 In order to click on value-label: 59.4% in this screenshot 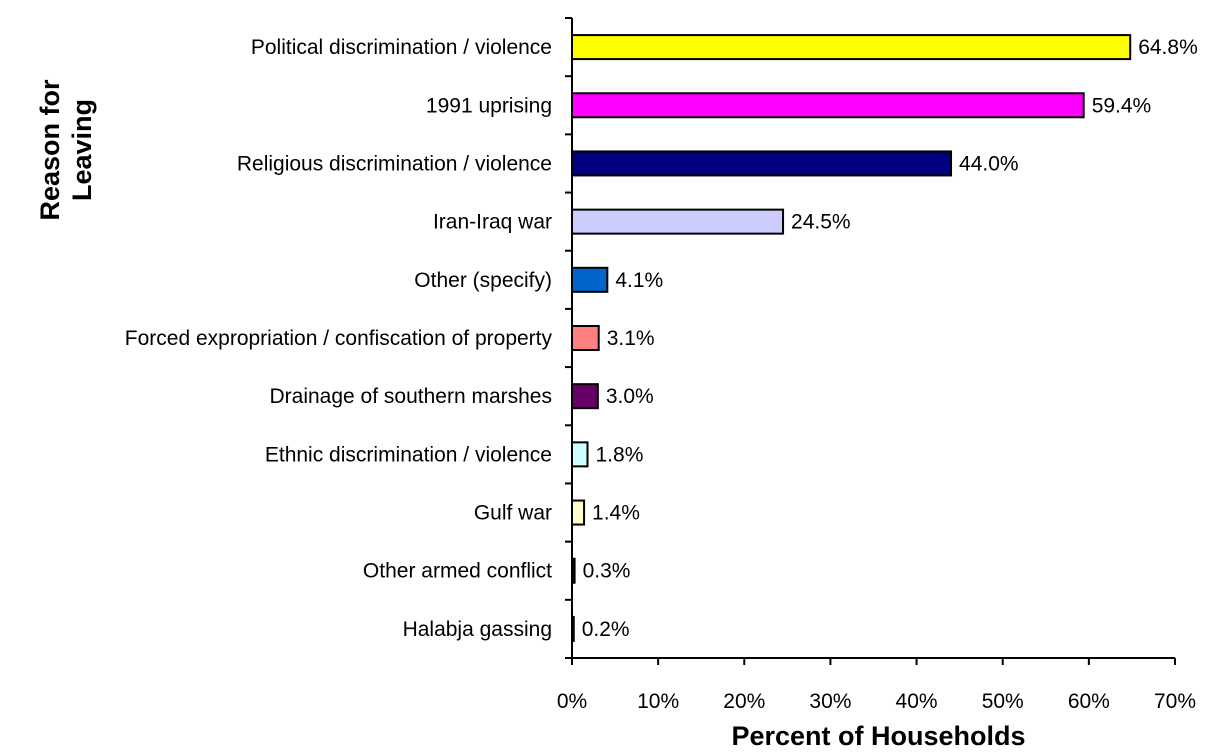, I will do `click(1122, 105)`.